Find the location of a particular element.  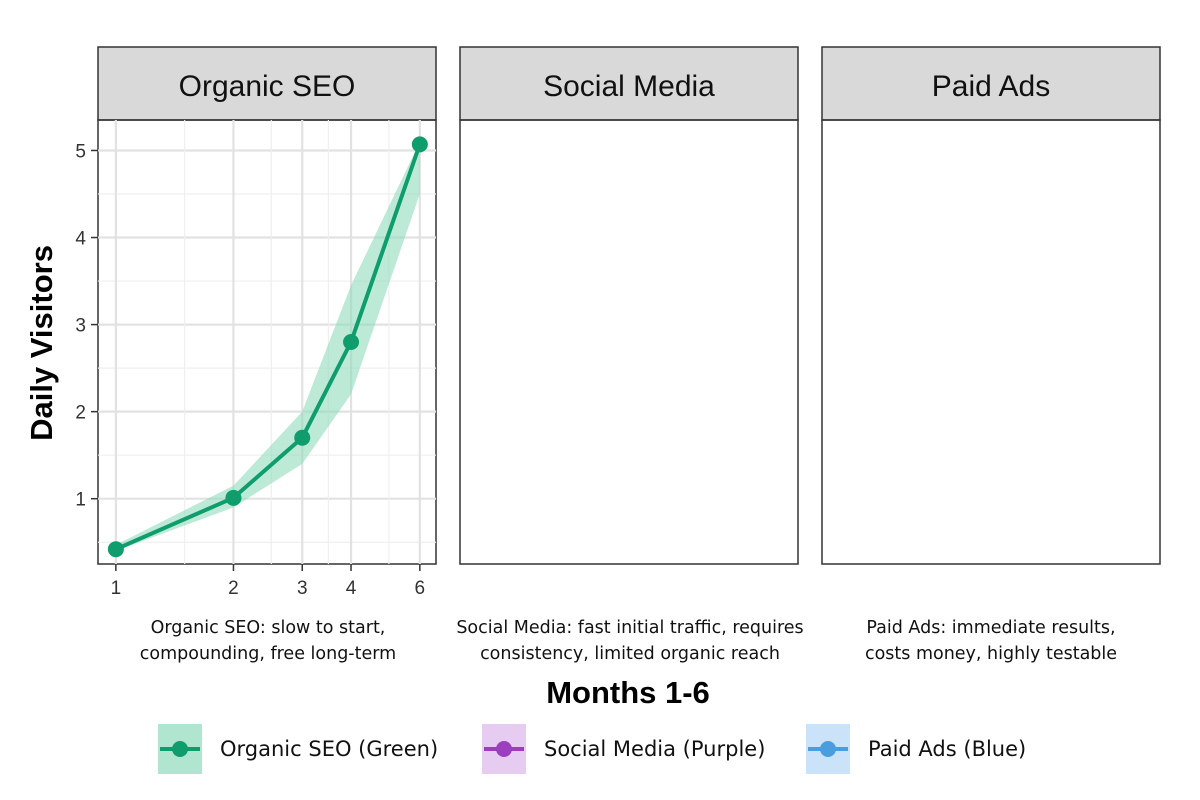

y-tick-label: 2 is located at coordinates (80, 413).